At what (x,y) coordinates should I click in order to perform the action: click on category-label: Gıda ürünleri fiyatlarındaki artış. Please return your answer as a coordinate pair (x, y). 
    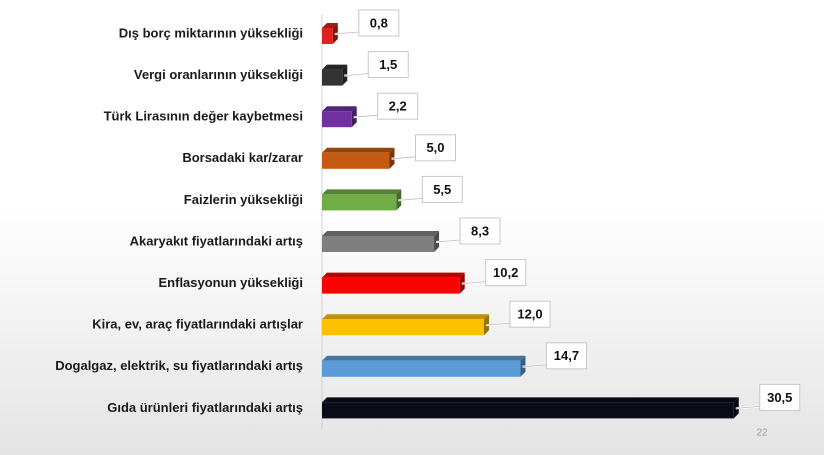
    Looking at the image, I should click on (205, 407).